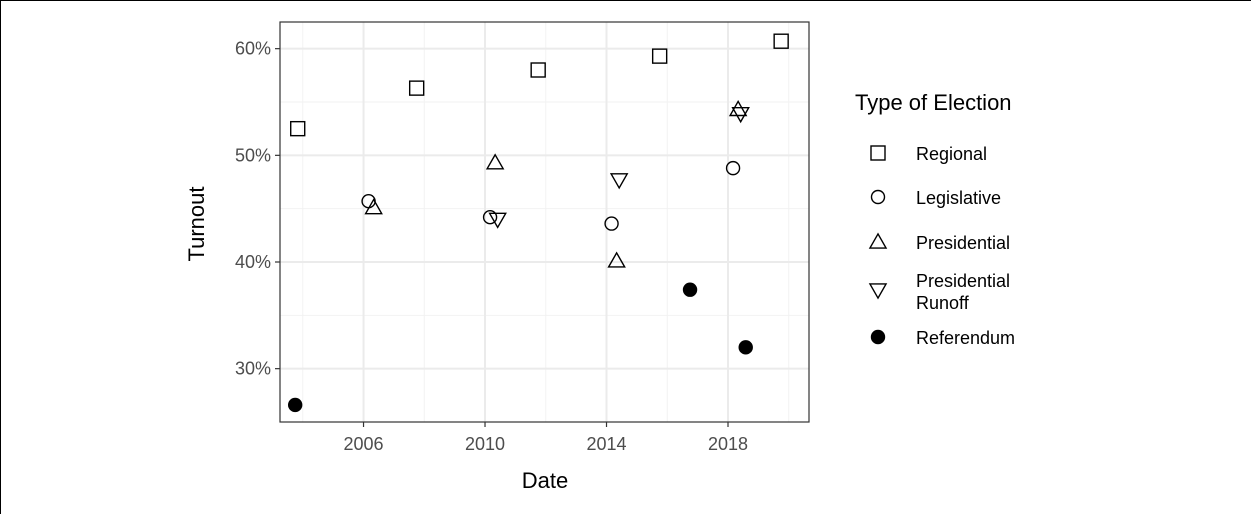 This screenshot has height=514, width=1251. I want to click on y-axis-title: Turnout, so click(196, 223).